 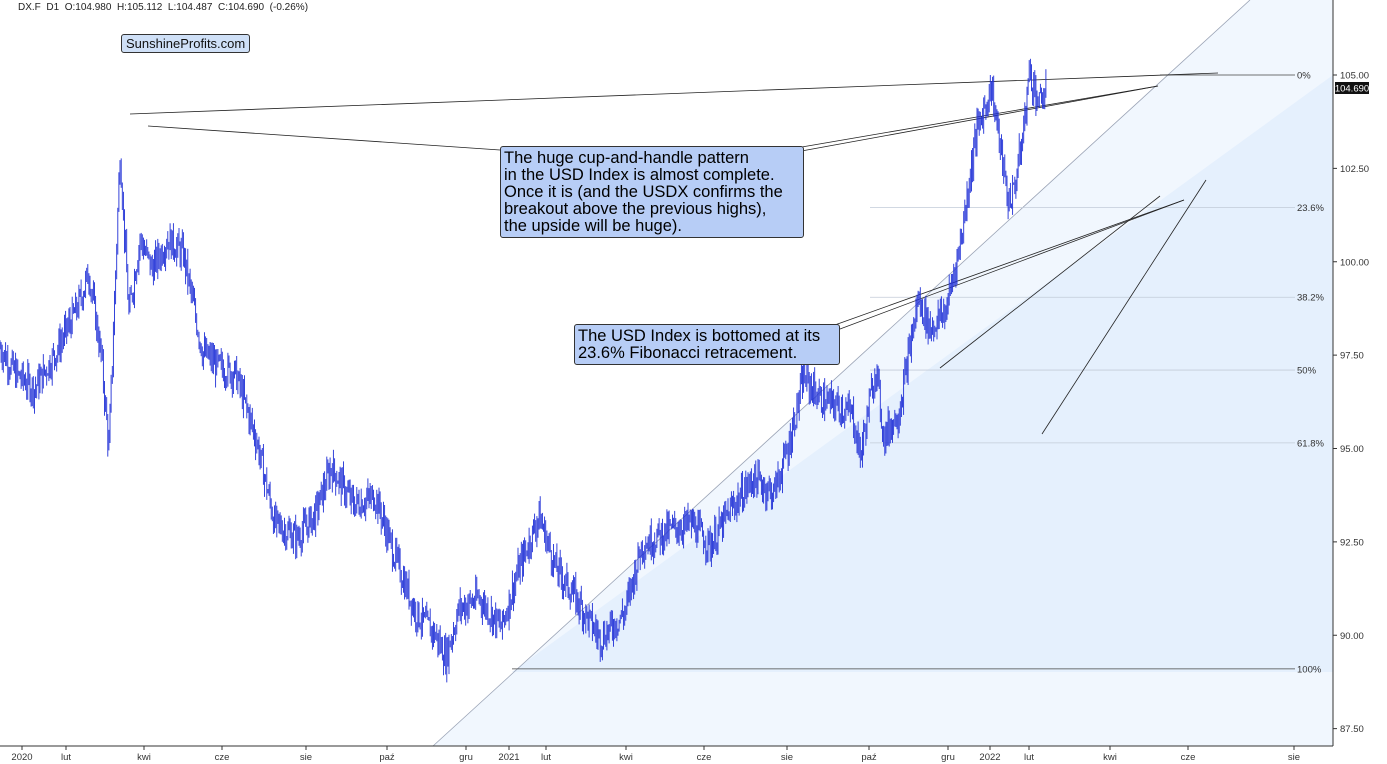 I want to click on last-price-badge-bg, so click(x=1352, y=88).